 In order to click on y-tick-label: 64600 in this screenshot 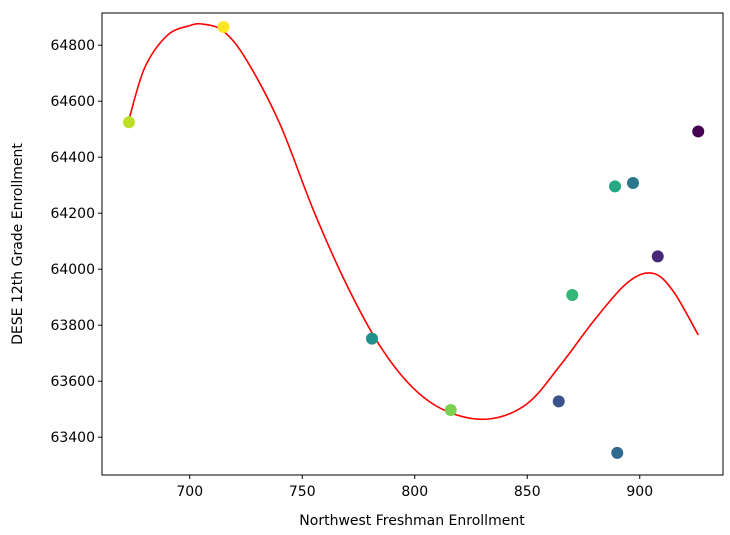, I will do `click(72, 102)`.